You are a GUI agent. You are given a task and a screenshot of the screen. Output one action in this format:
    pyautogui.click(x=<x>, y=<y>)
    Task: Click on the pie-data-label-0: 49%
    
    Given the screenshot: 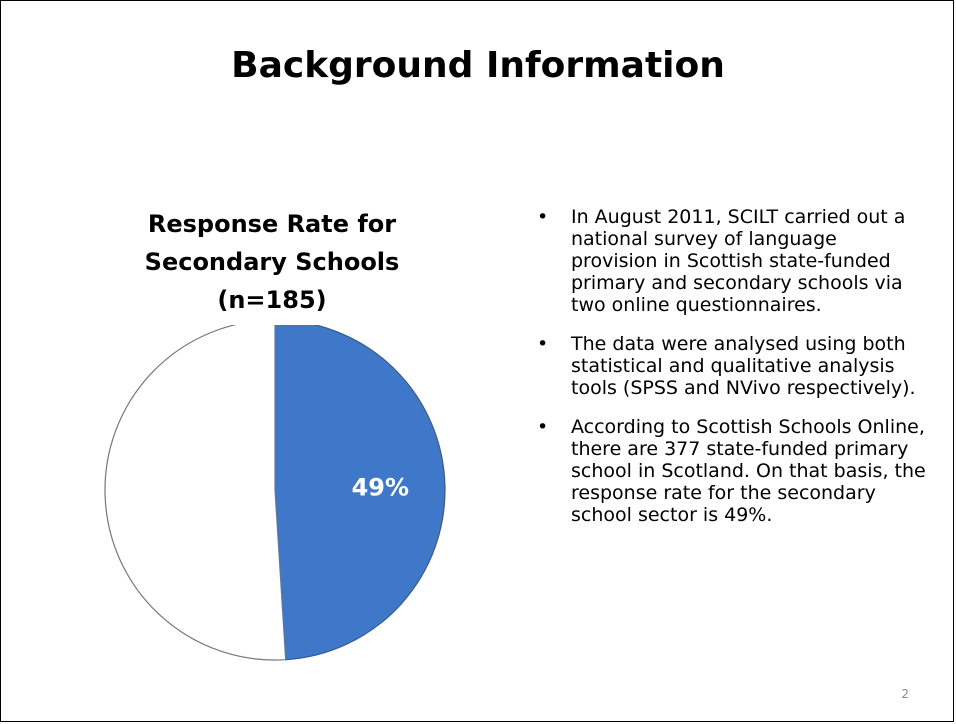 What is the action you would take?
    pyautogui.click(x=380, y=488)
    